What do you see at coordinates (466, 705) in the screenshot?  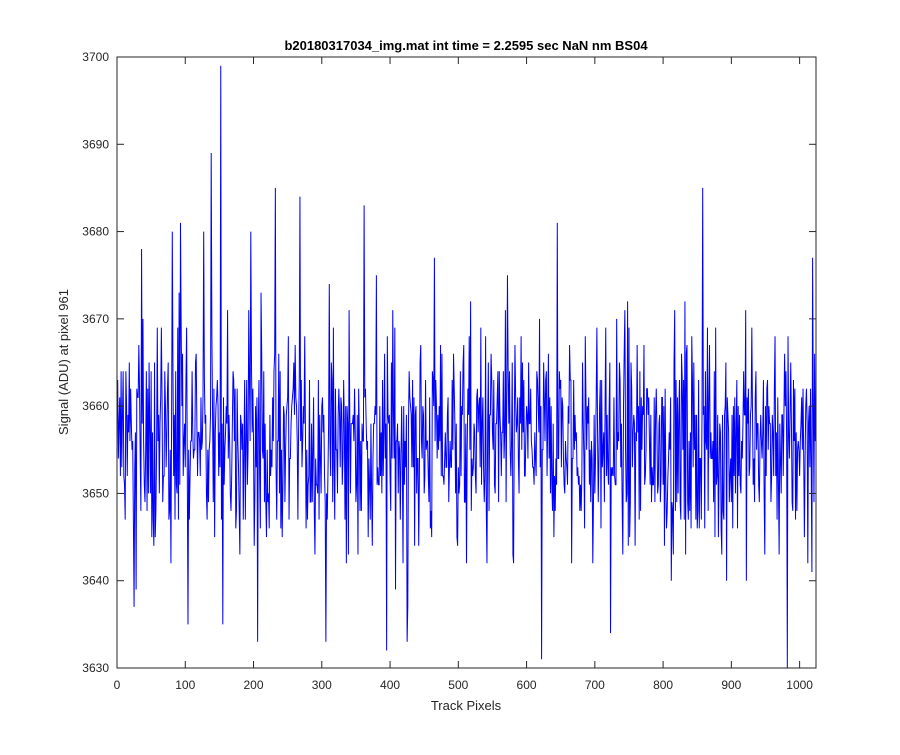 I see `x-axis-title: Track Pixels` at bounding box center [466, 705].